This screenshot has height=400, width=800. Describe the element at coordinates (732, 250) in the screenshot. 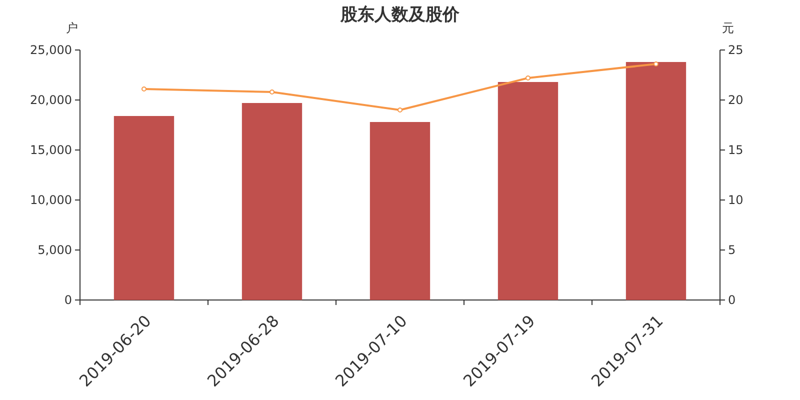

I see `y2-tick-label: 5` at that location.